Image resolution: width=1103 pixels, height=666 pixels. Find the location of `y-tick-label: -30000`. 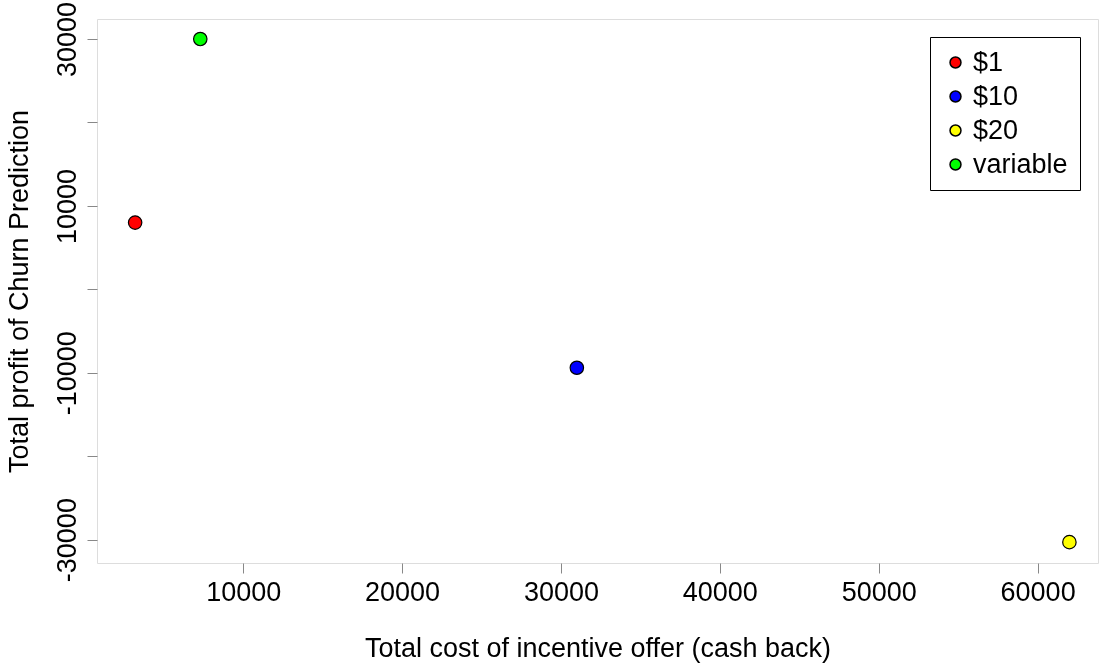

y-tick-label: -30000 is located at coordinates (66, 540).